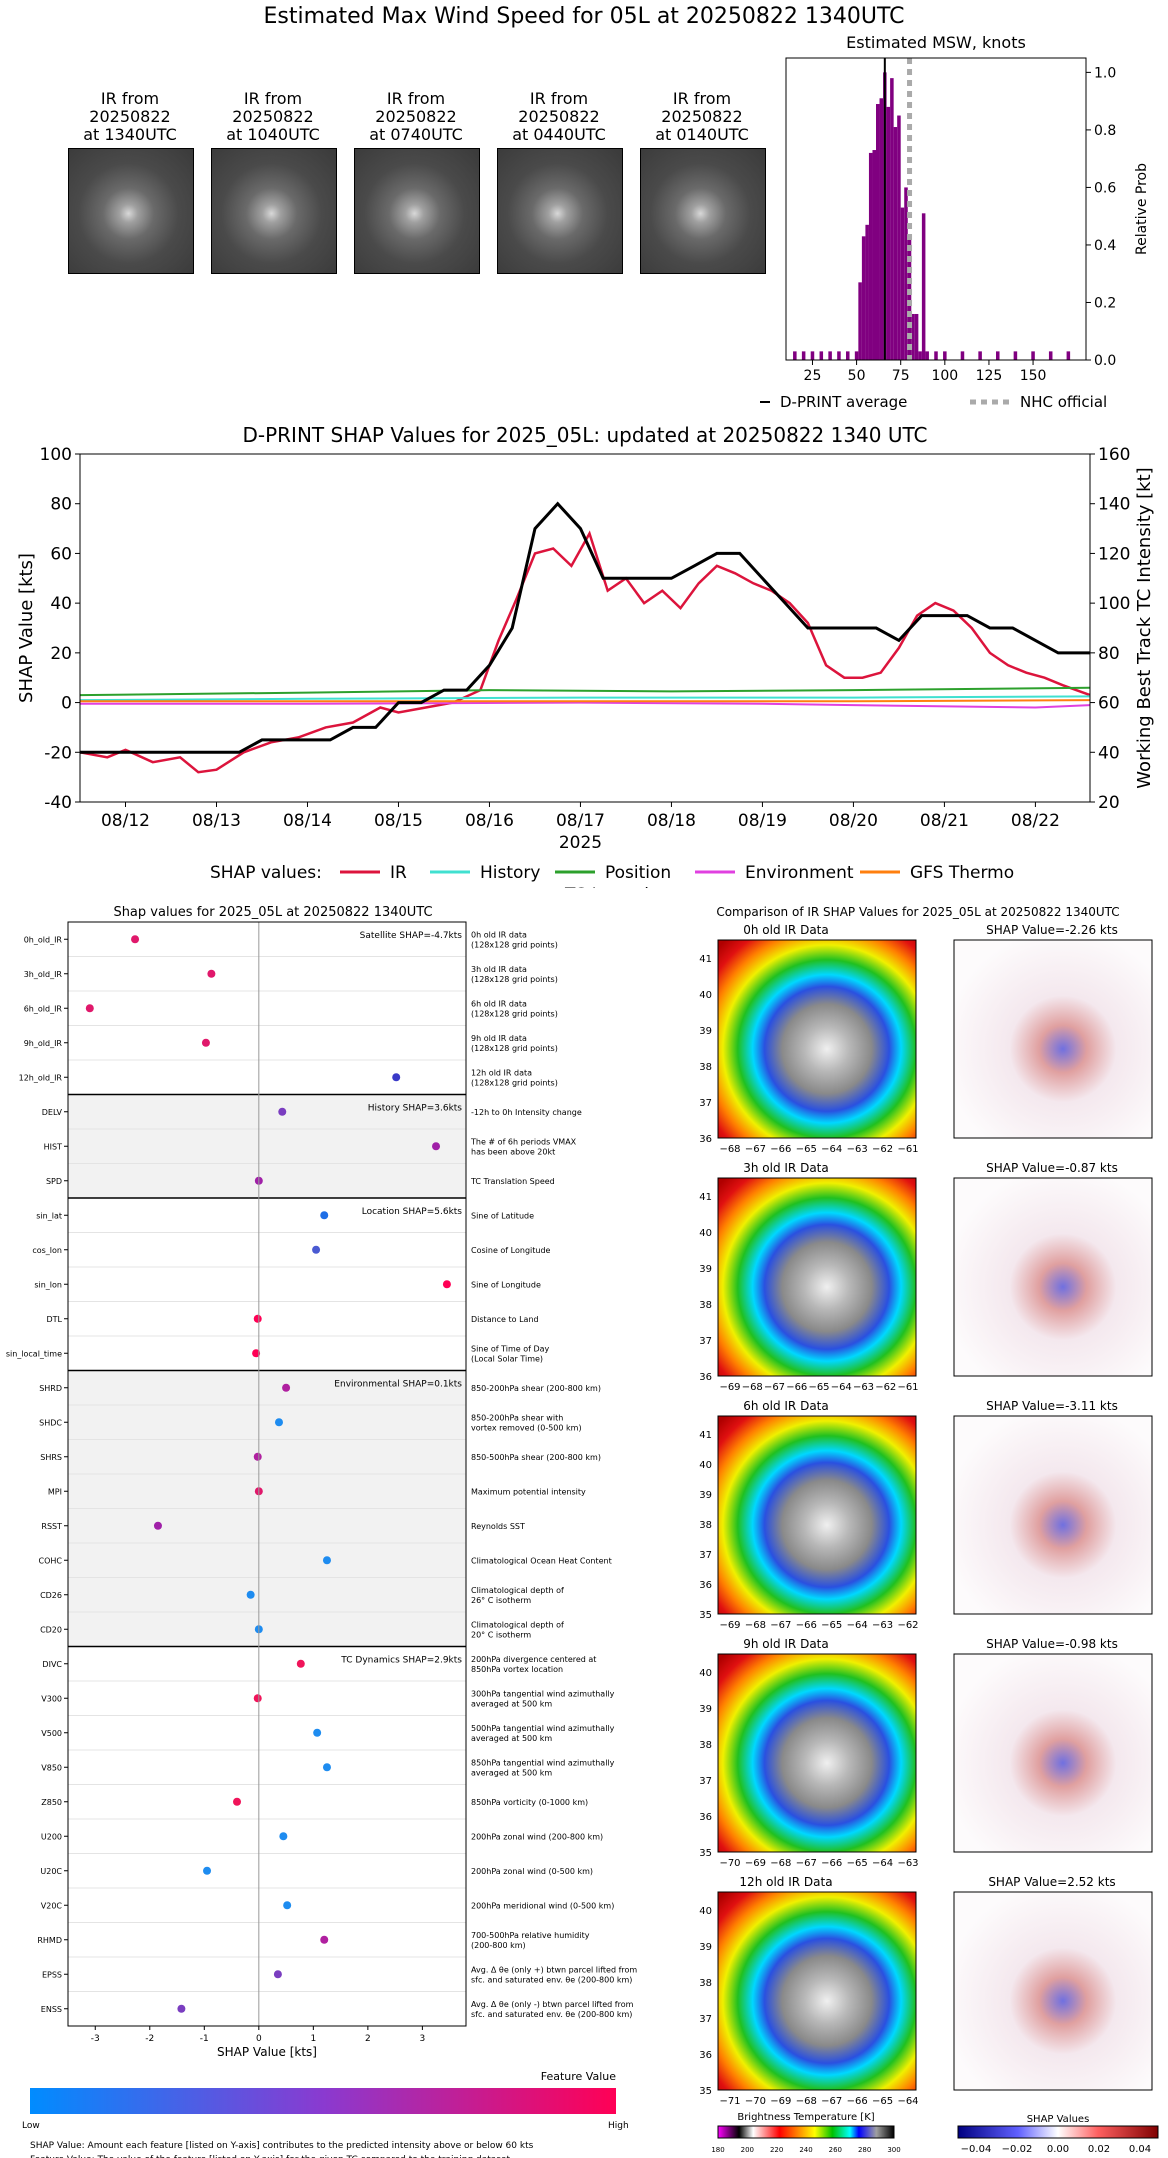 This screenshot has height=2158, width=1168. I want to click on x-tick-label: 08/16, so click(489, 821).